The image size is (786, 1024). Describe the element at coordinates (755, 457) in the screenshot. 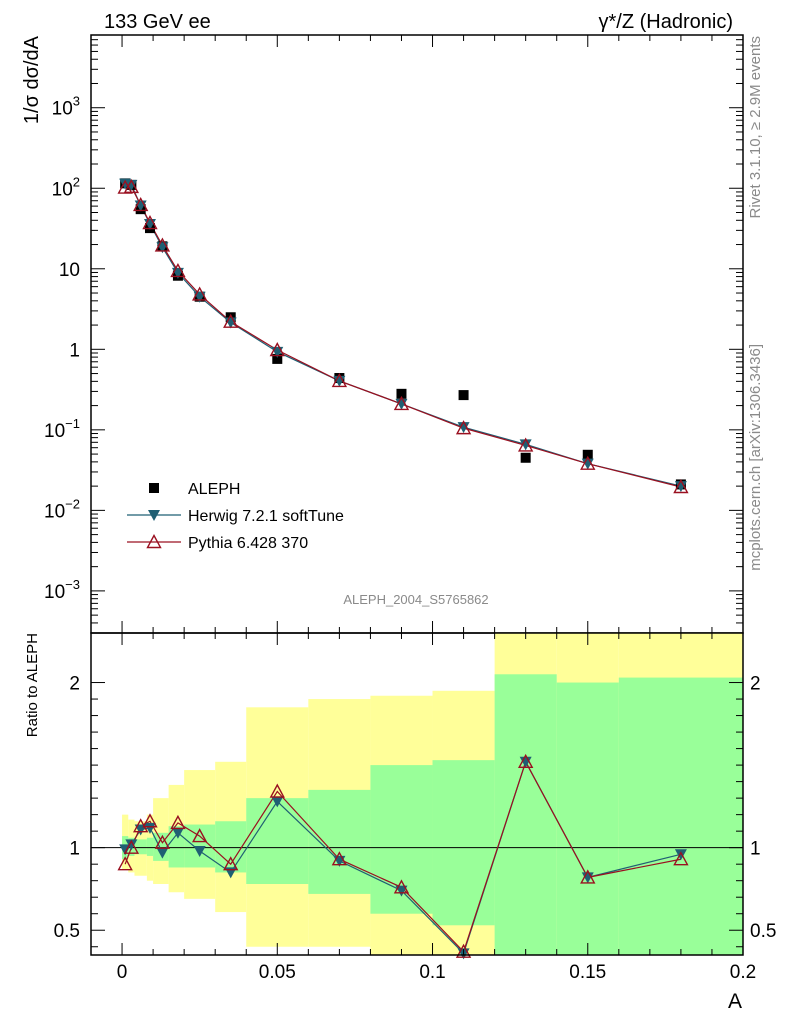

I see `side-text-bottom: mcplots.cern.ch [arXiv:1306.3436]` at that location.